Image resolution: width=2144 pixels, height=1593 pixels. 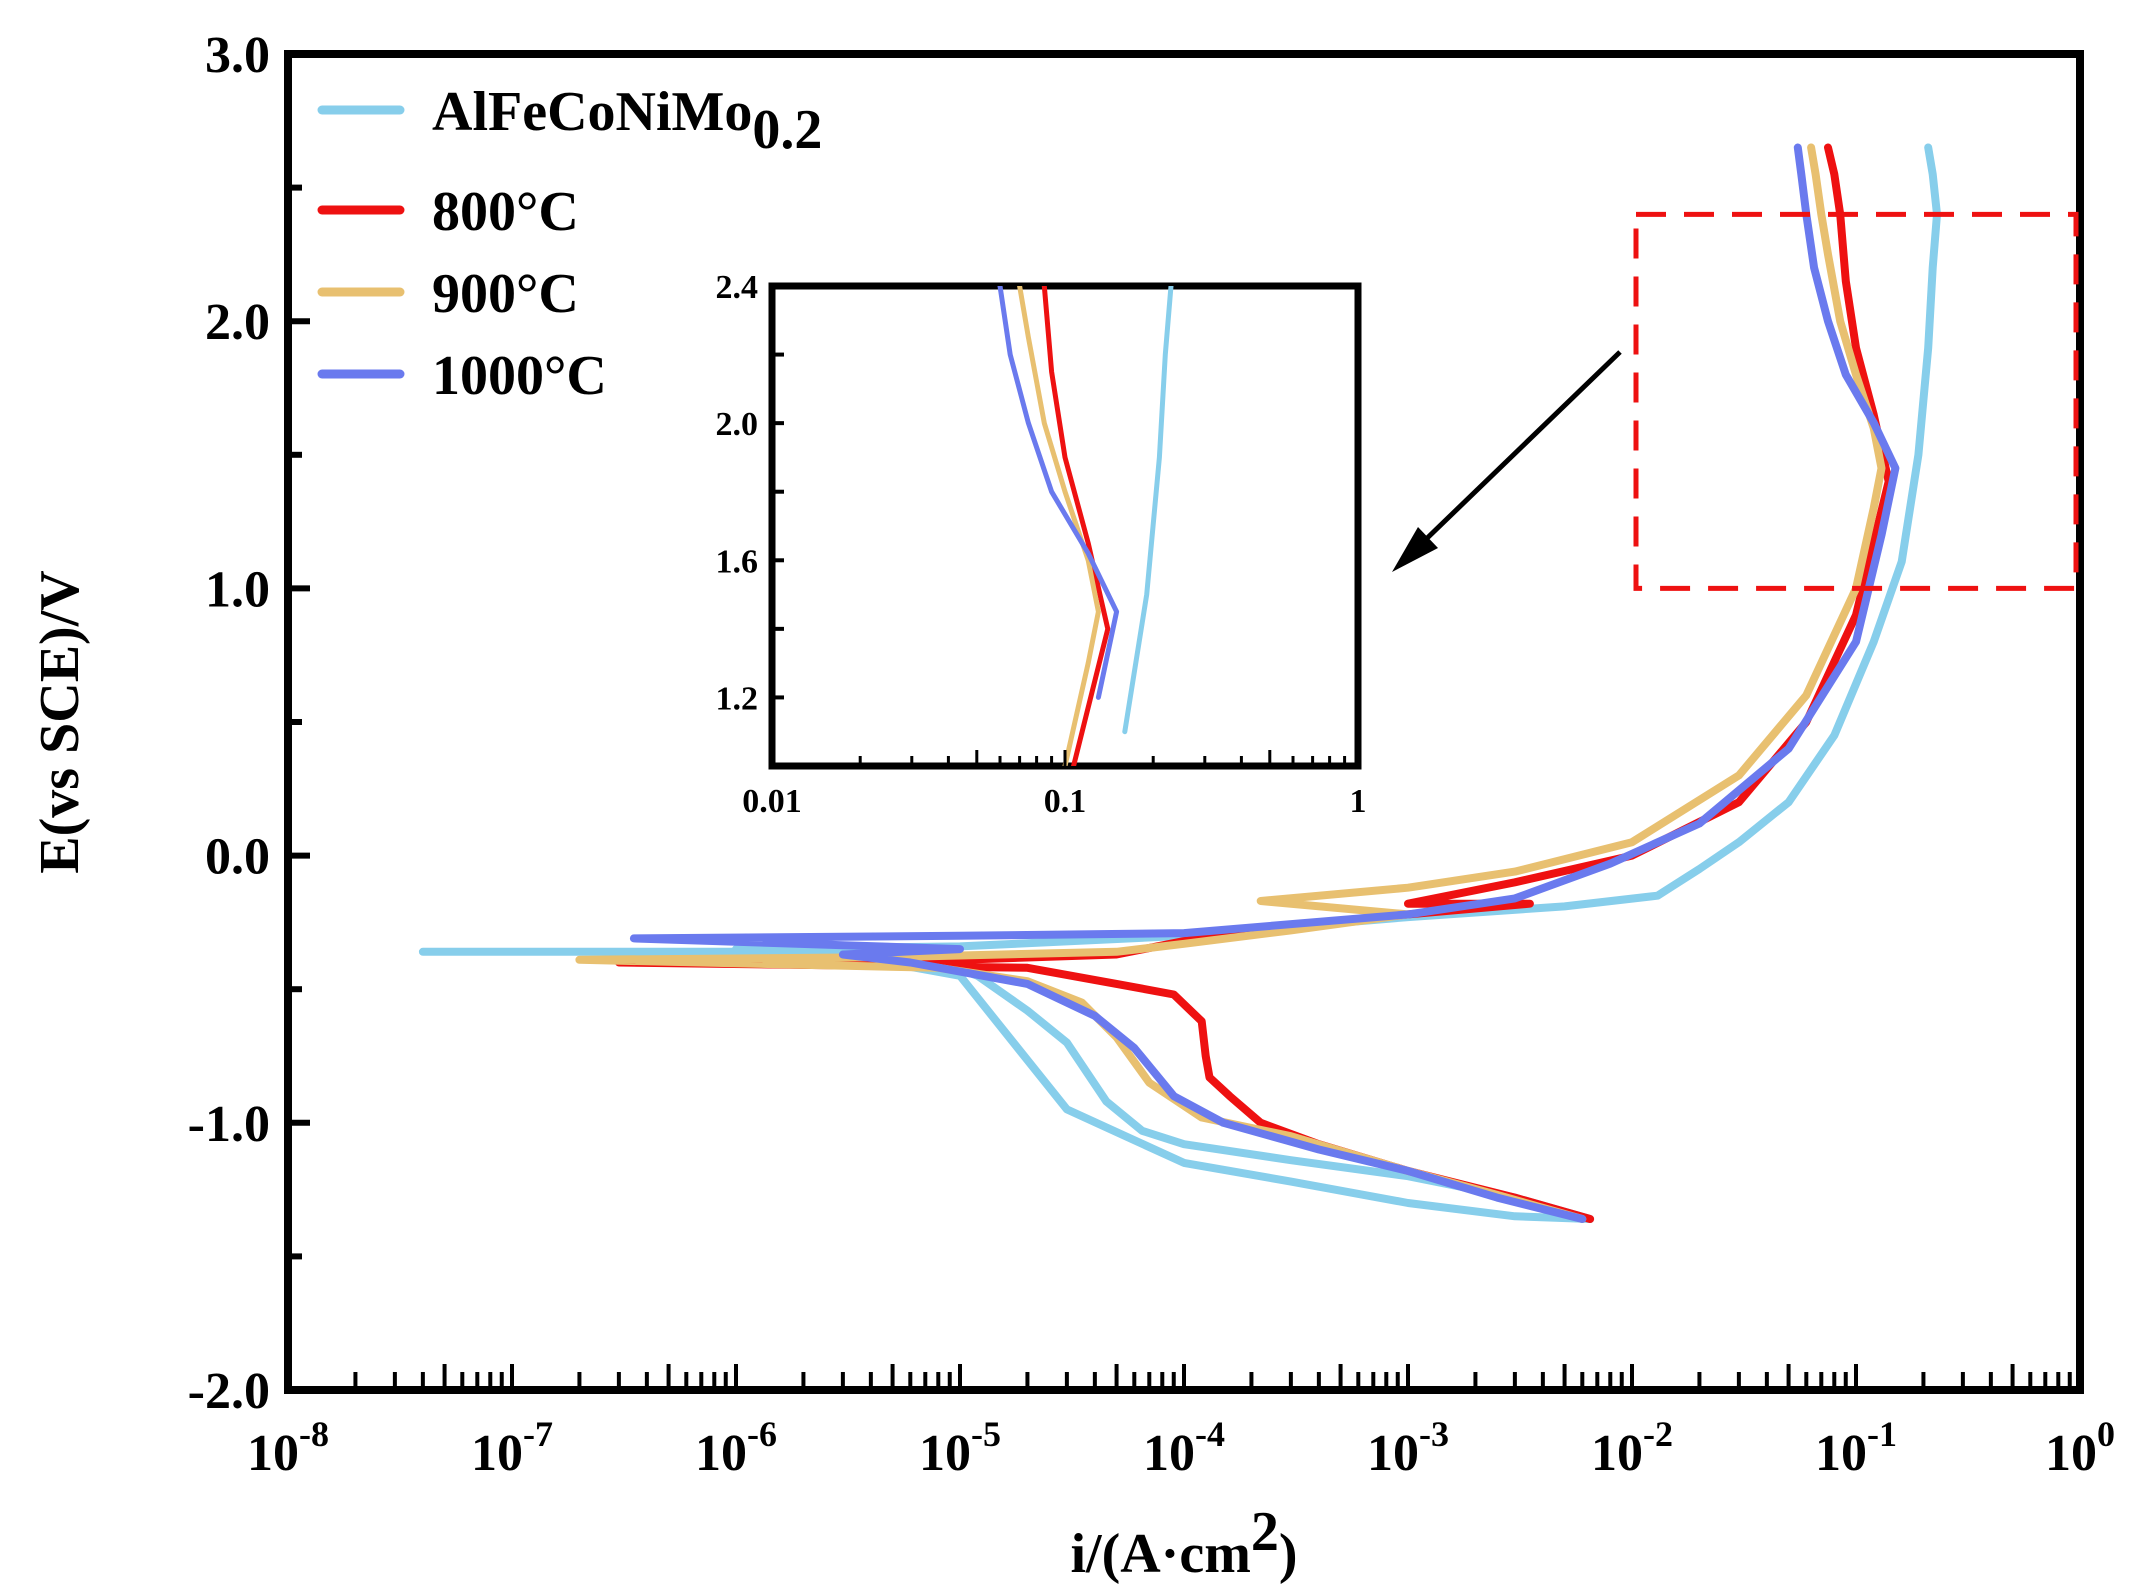 I want to click on x-tick-label: 10⁻⁸, so click(x=288, y=1448).